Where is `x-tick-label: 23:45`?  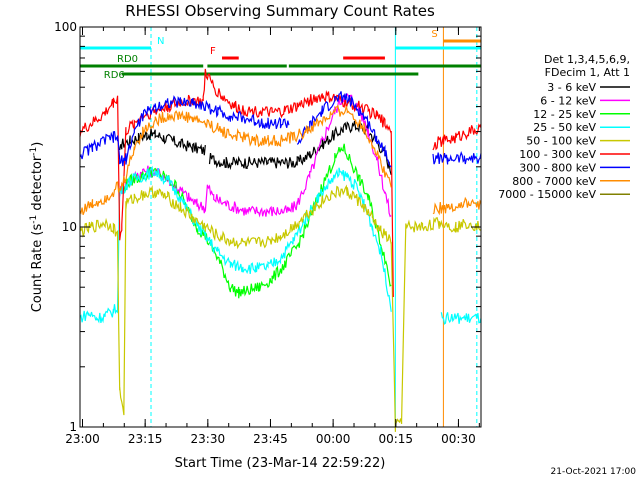
x-tick-label: 23:45 is located at coordinates (270, 439).